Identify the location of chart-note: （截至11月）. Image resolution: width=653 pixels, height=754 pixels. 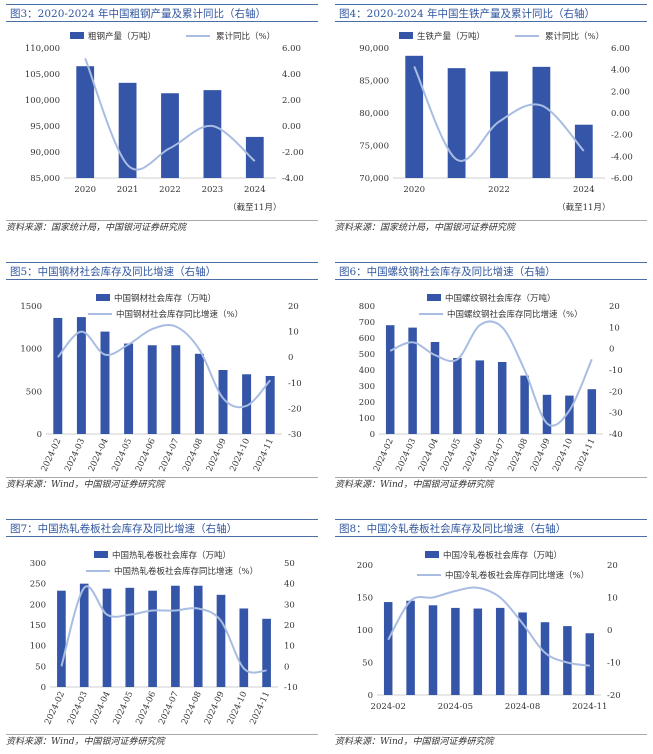
(254, 207).